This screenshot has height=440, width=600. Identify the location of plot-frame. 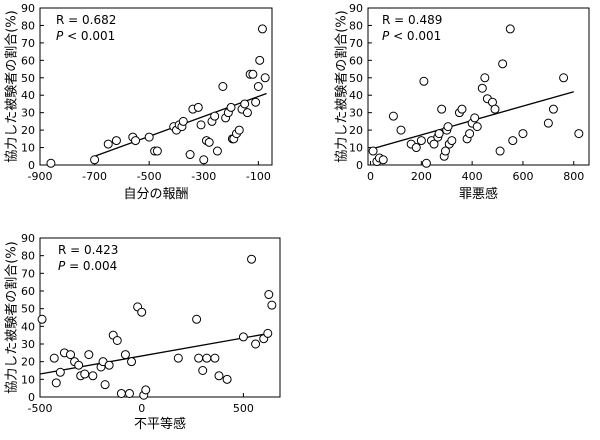
(478, 86).